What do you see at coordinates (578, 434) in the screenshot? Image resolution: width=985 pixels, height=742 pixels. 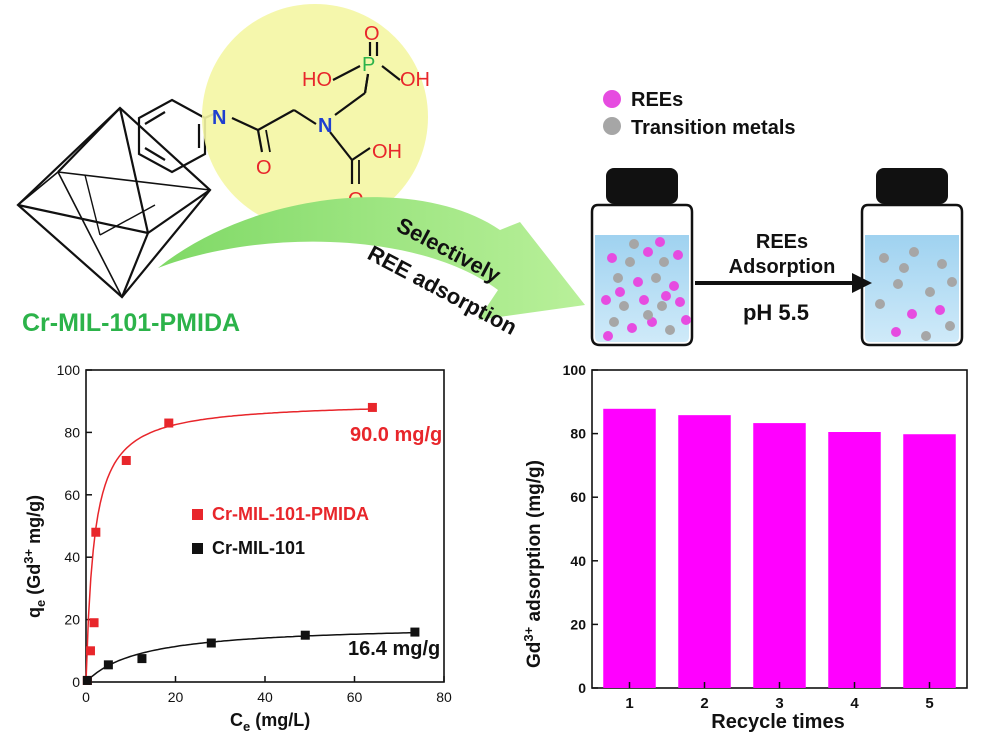 I see `y-tick-label: 80` at bounding box center [578, 434].